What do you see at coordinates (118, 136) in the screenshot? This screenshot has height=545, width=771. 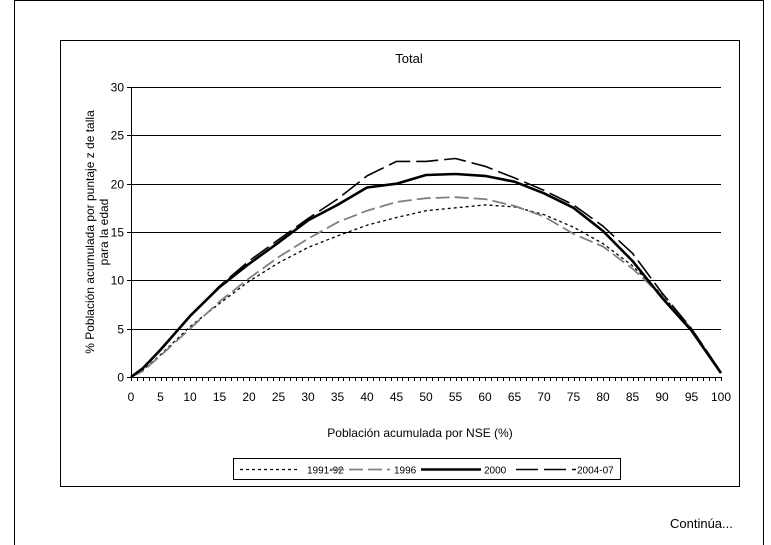 I see `y-tick-label-25: 25` at bounding box center [118, 136].